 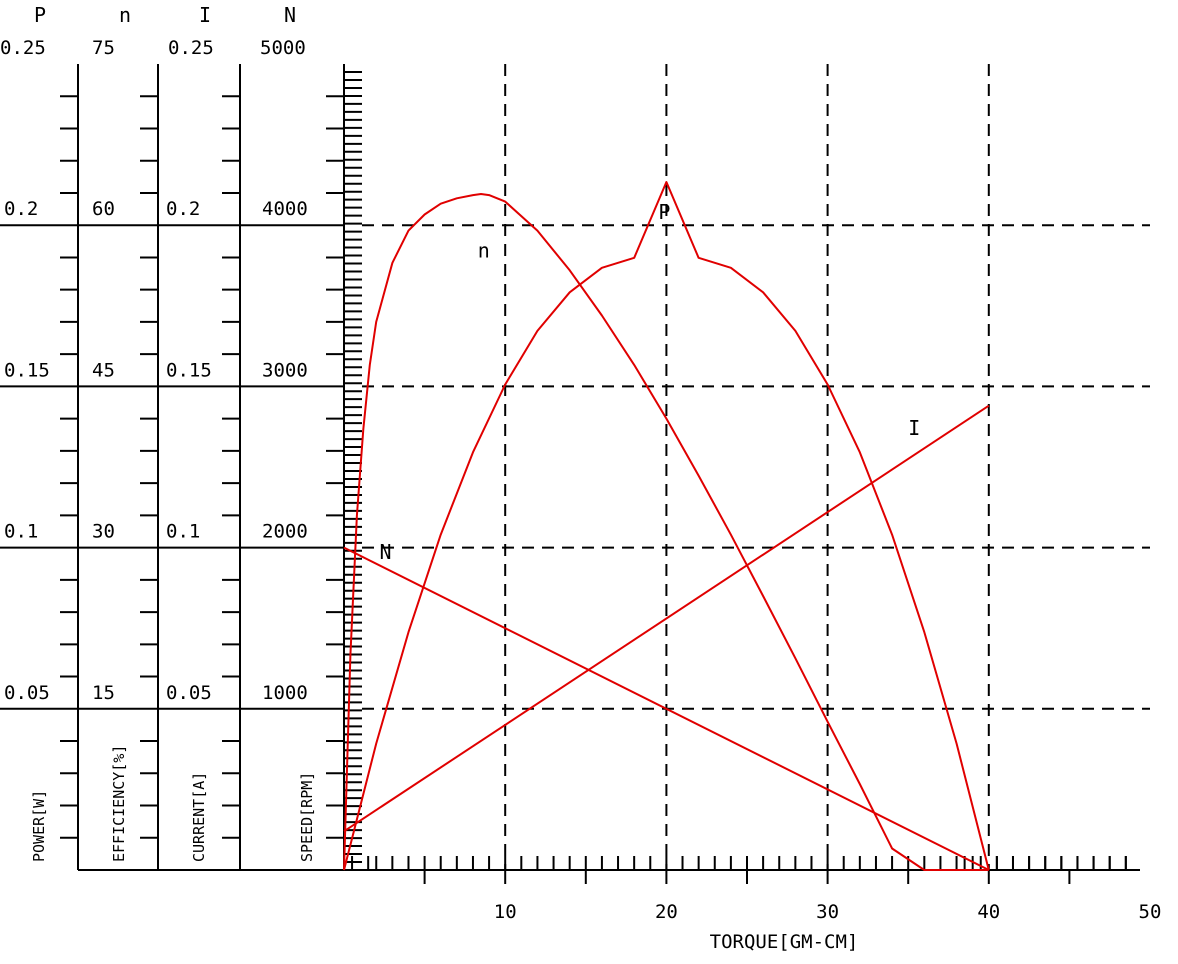 I want to click on axis-top-label: 5000, so click(x=283, y=48).